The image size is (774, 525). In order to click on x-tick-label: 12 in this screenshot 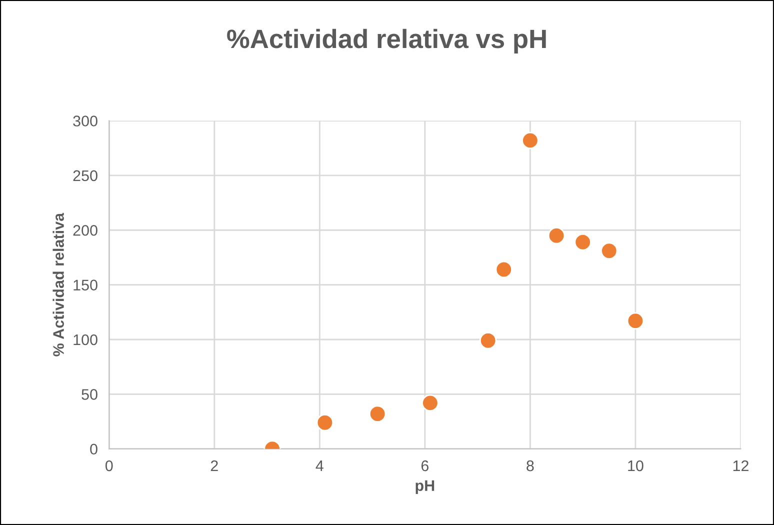, I will do `click(740, 466)`.